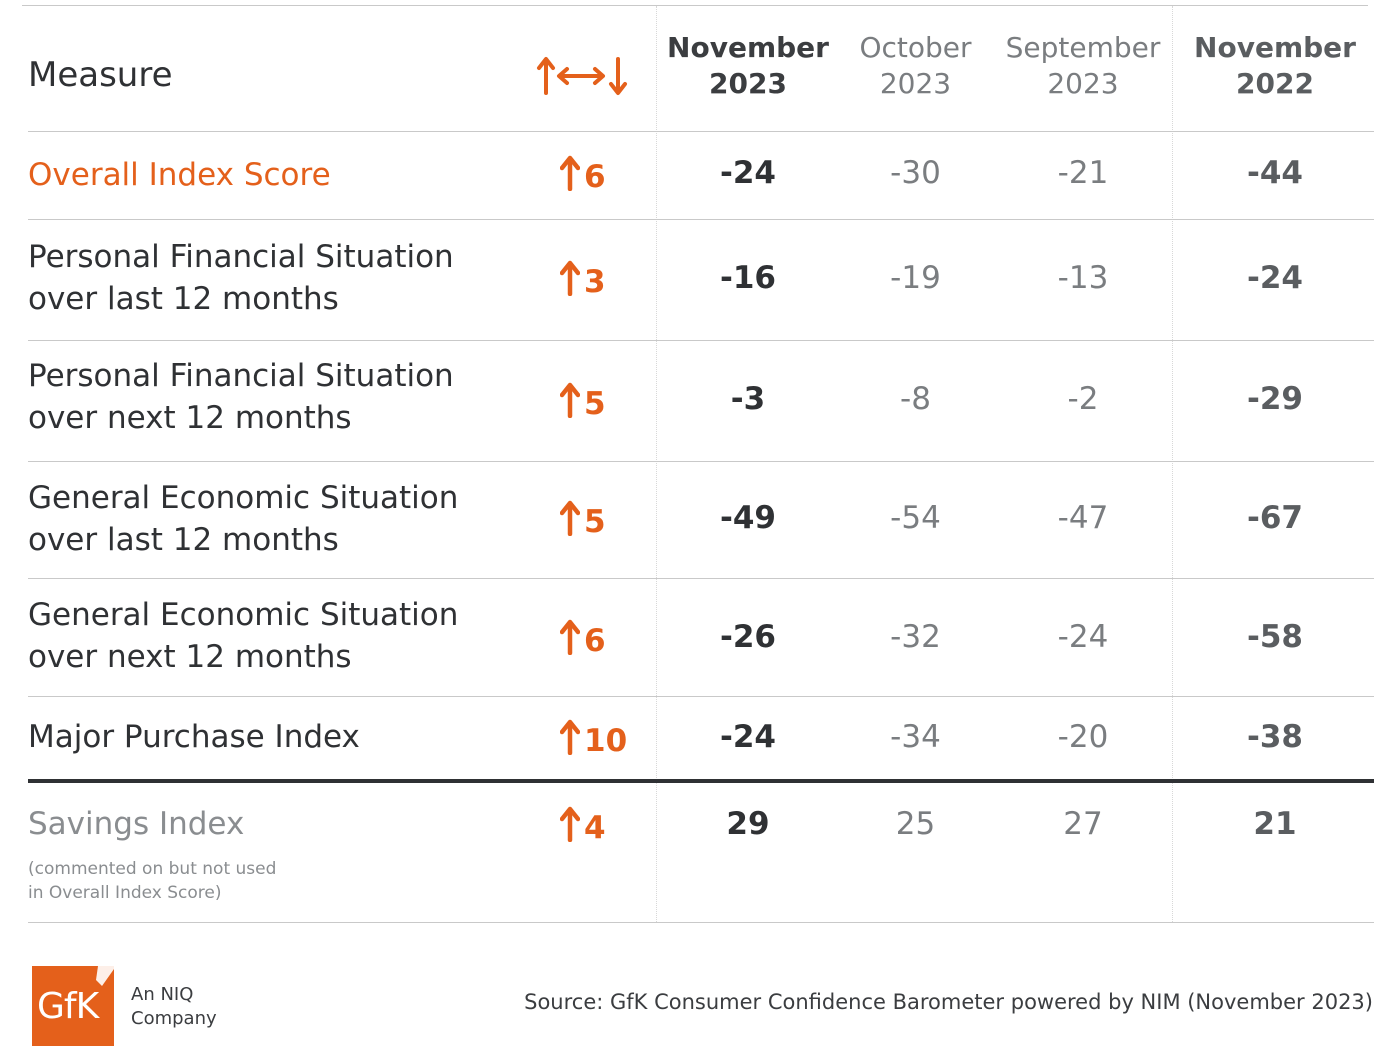 The height and width of the screenshot is (1056, 1389). I want to click on value-cell: -19, so click(915, 278).